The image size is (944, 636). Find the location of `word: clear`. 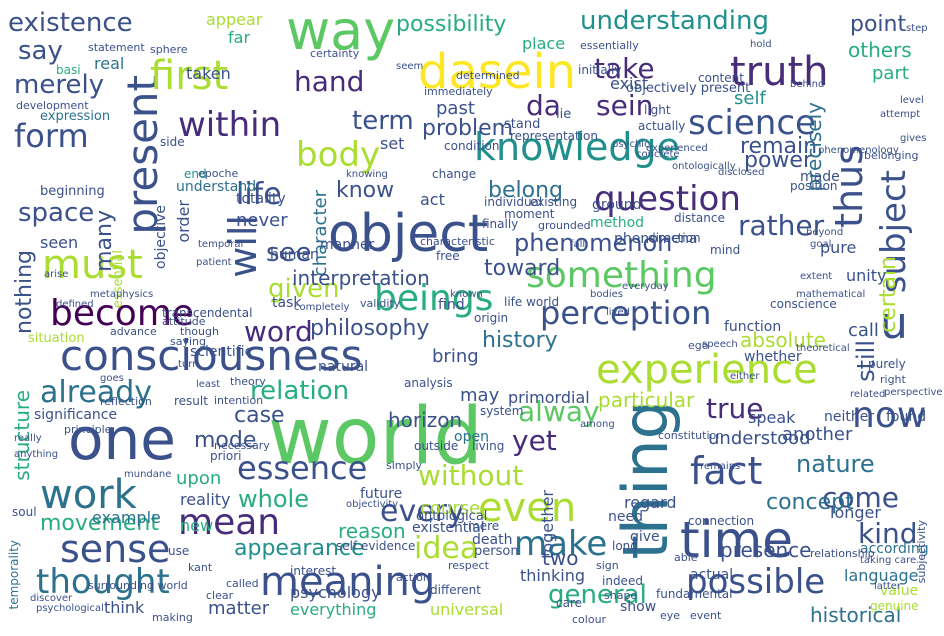

word: clear is located at coordinates (220, 595).